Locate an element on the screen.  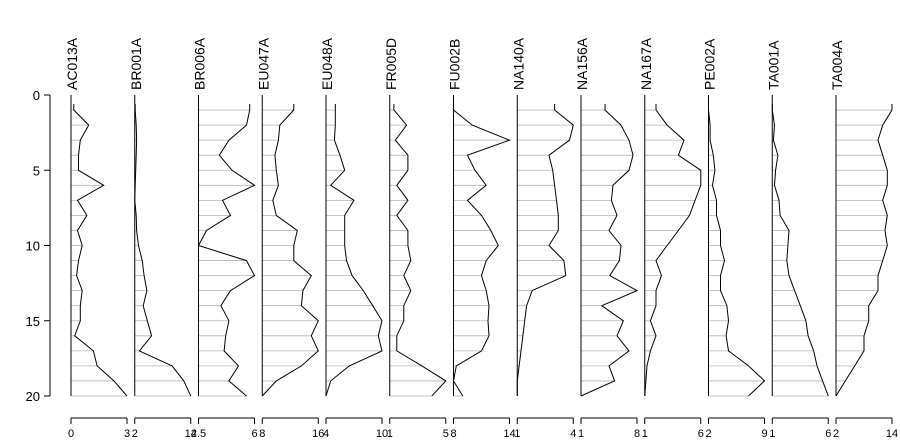
panel-eu047a: EU047A 8 16 is located at coordinates (289, 238).